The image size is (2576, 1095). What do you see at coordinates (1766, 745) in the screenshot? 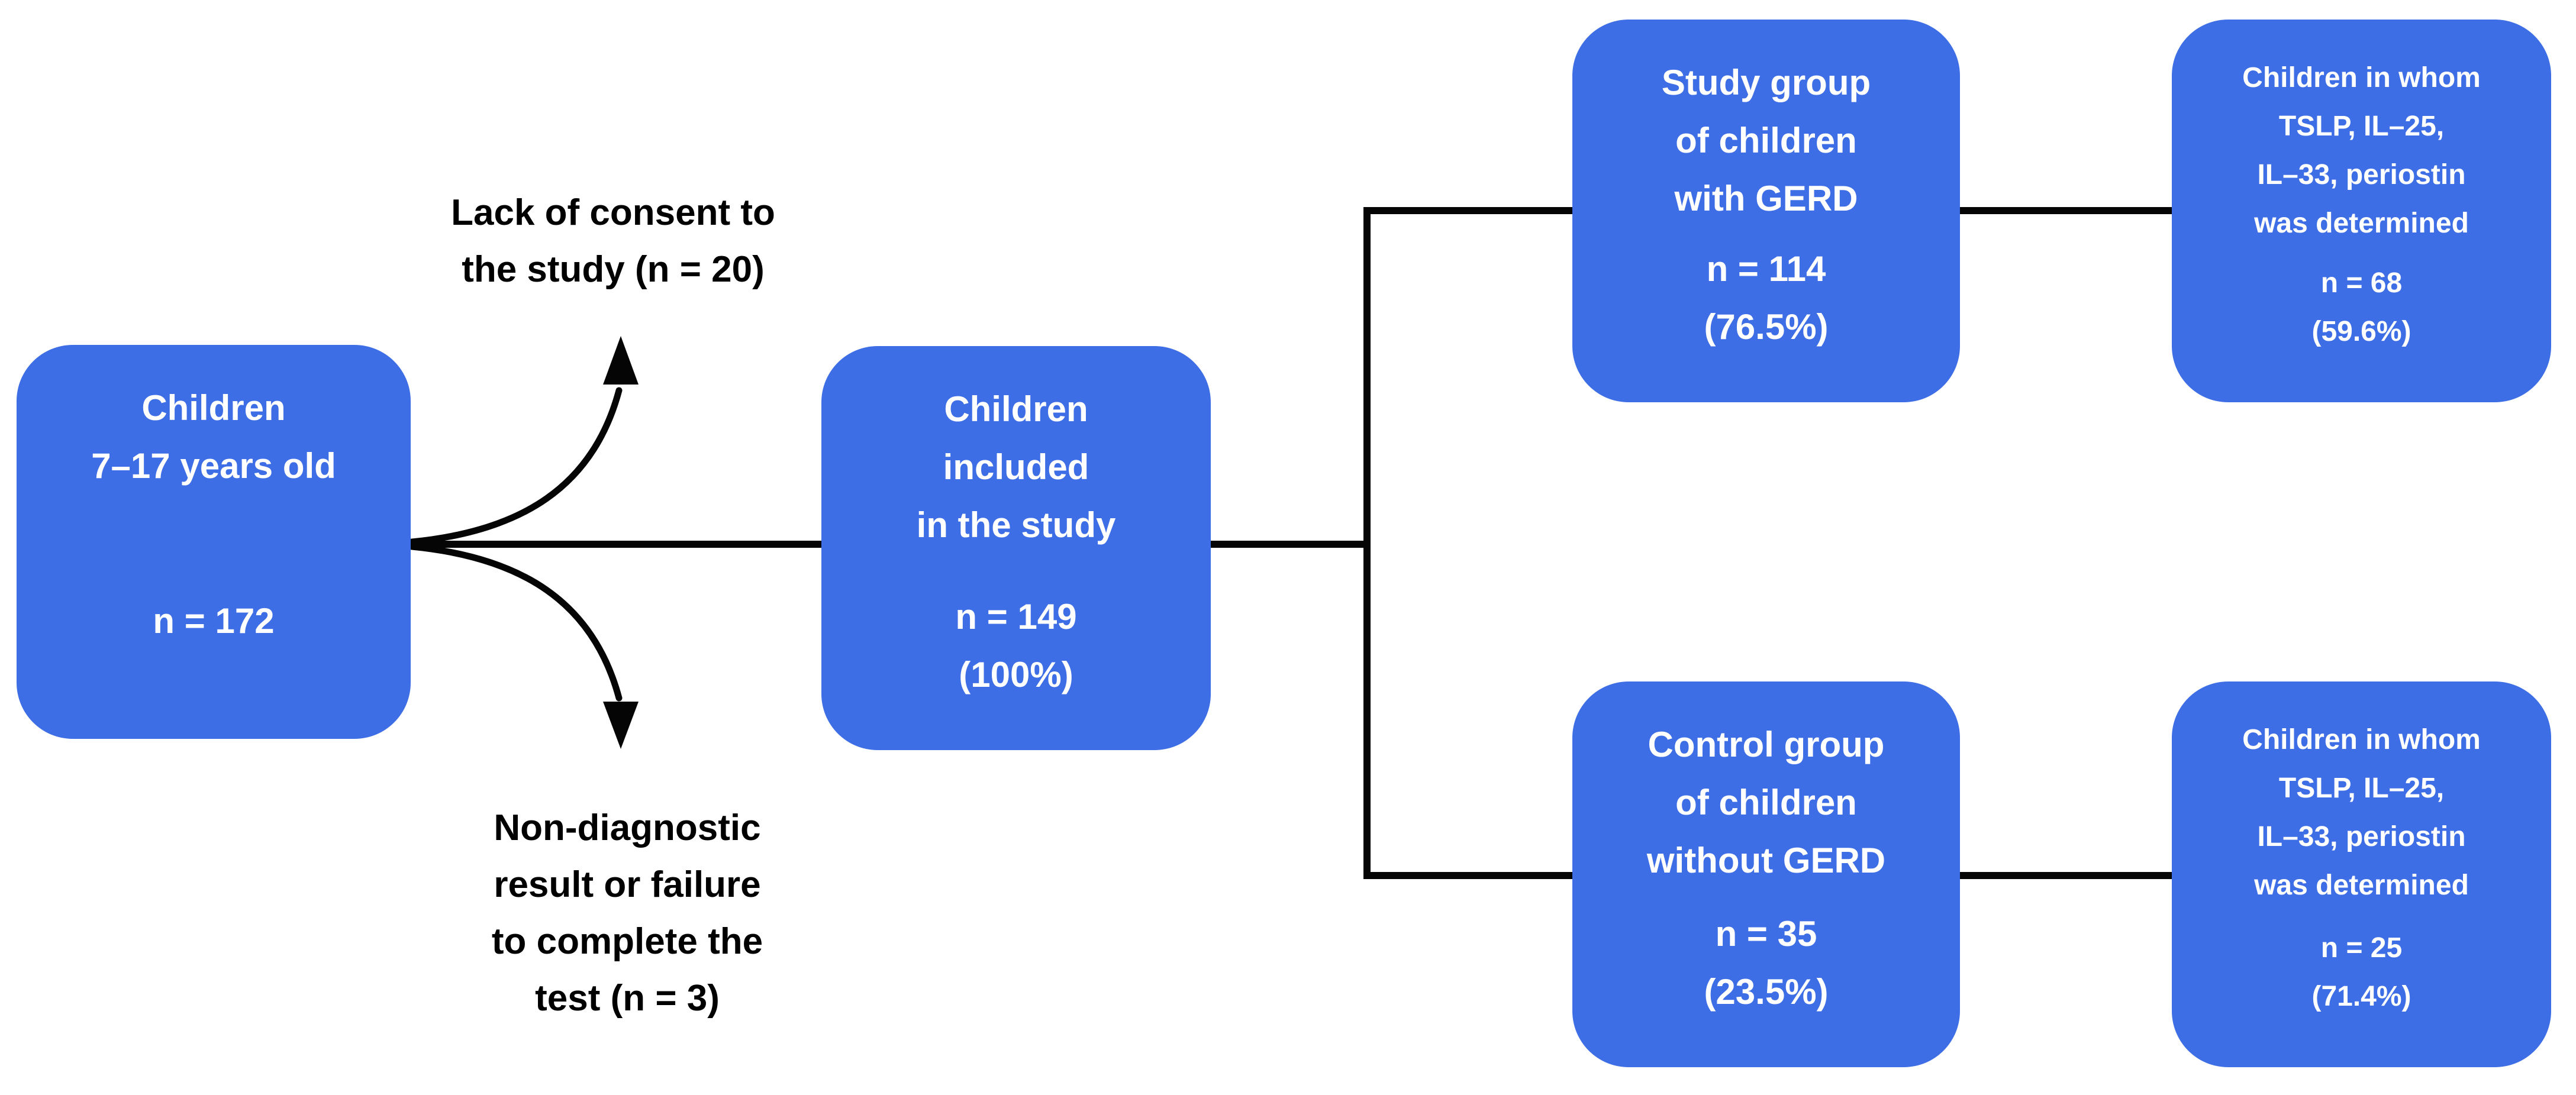
I see `text-line: Control group` at bounding box center [1766, 745].